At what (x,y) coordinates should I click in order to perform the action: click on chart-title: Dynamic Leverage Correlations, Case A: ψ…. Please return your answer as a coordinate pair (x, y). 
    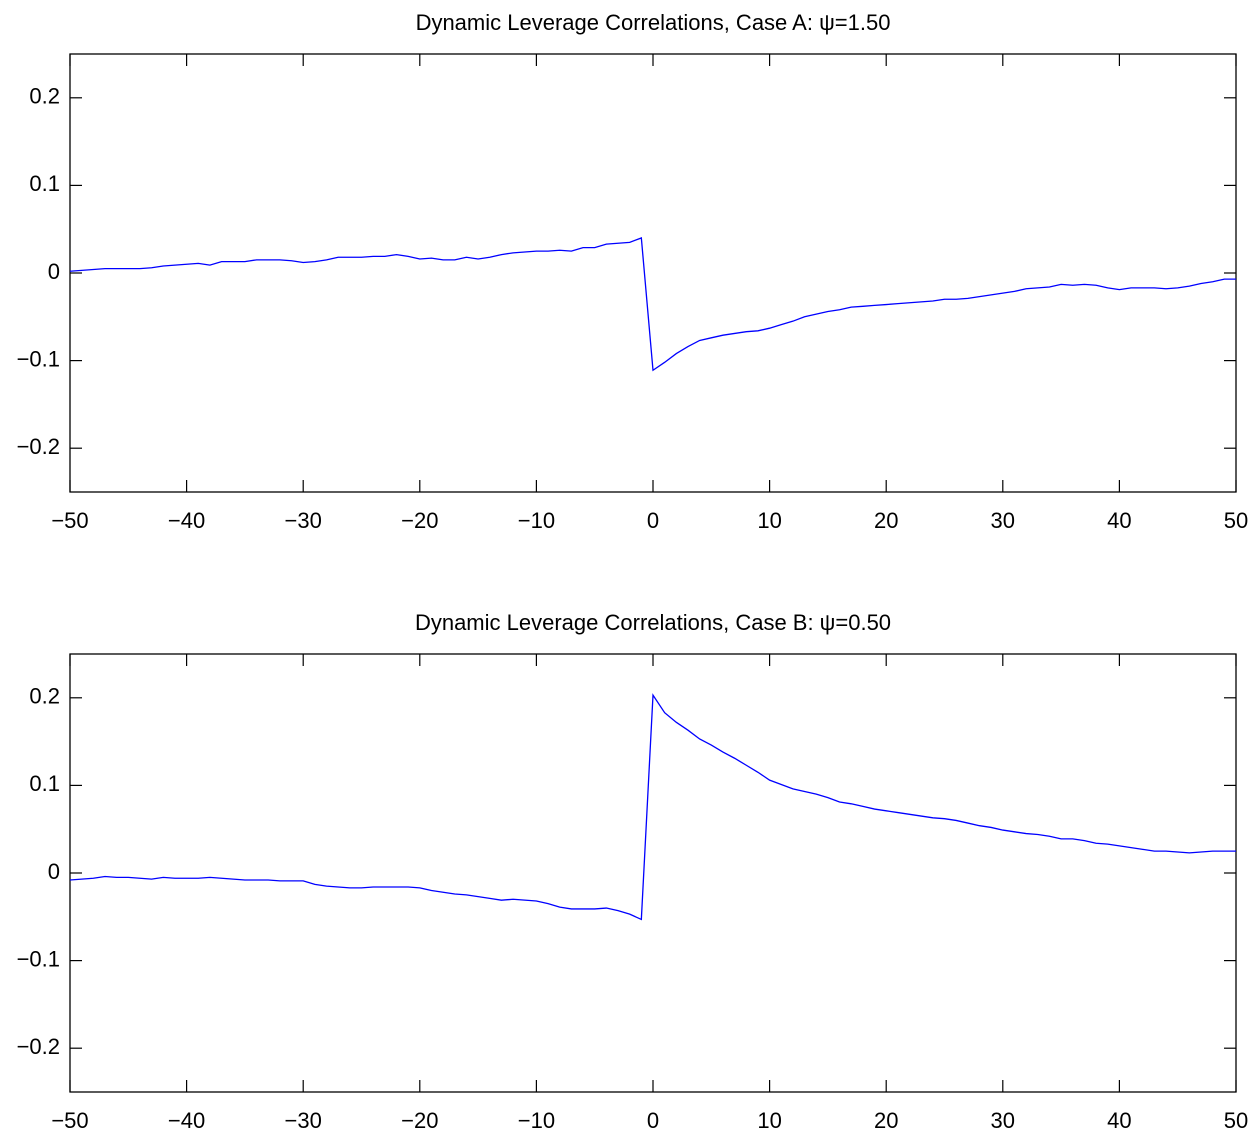
    Looking at the image, I should click on (653, 22).